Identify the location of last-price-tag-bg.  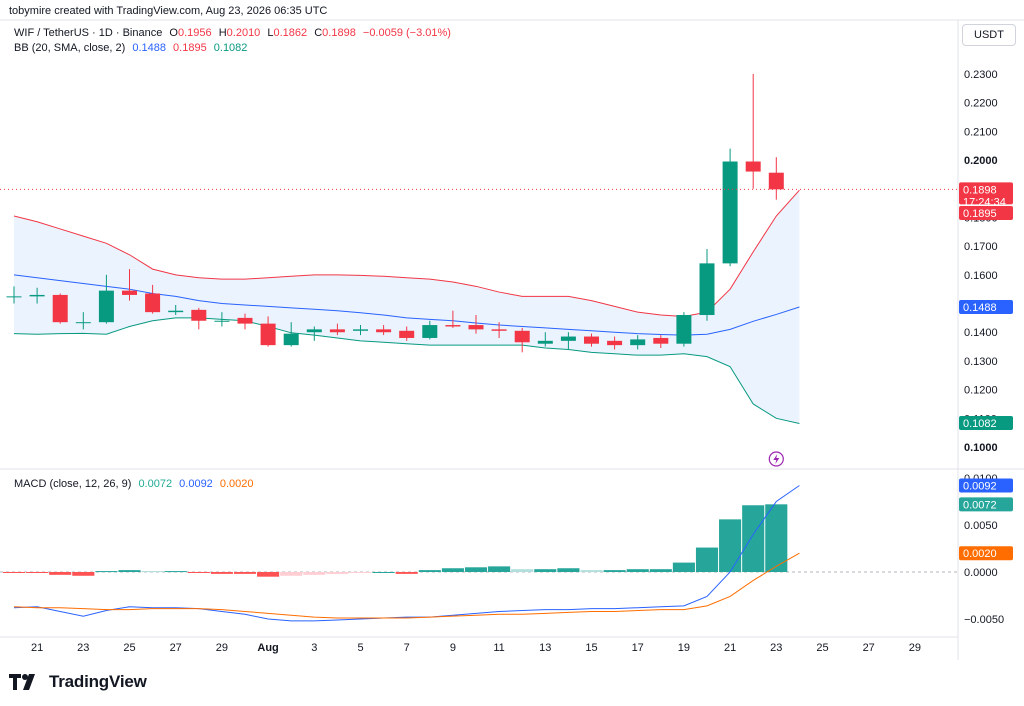
(986, 193).